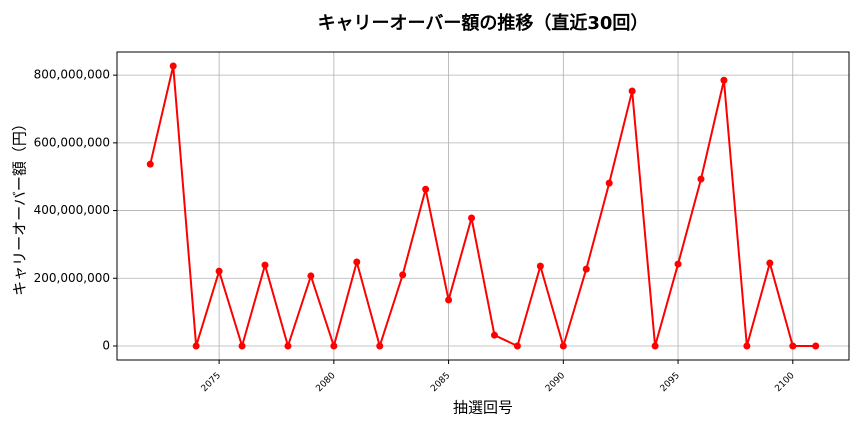 The height and width of the screenshot is (432, 864). I want to click on y-tick-label: 400,000,000, so click(72, 210).